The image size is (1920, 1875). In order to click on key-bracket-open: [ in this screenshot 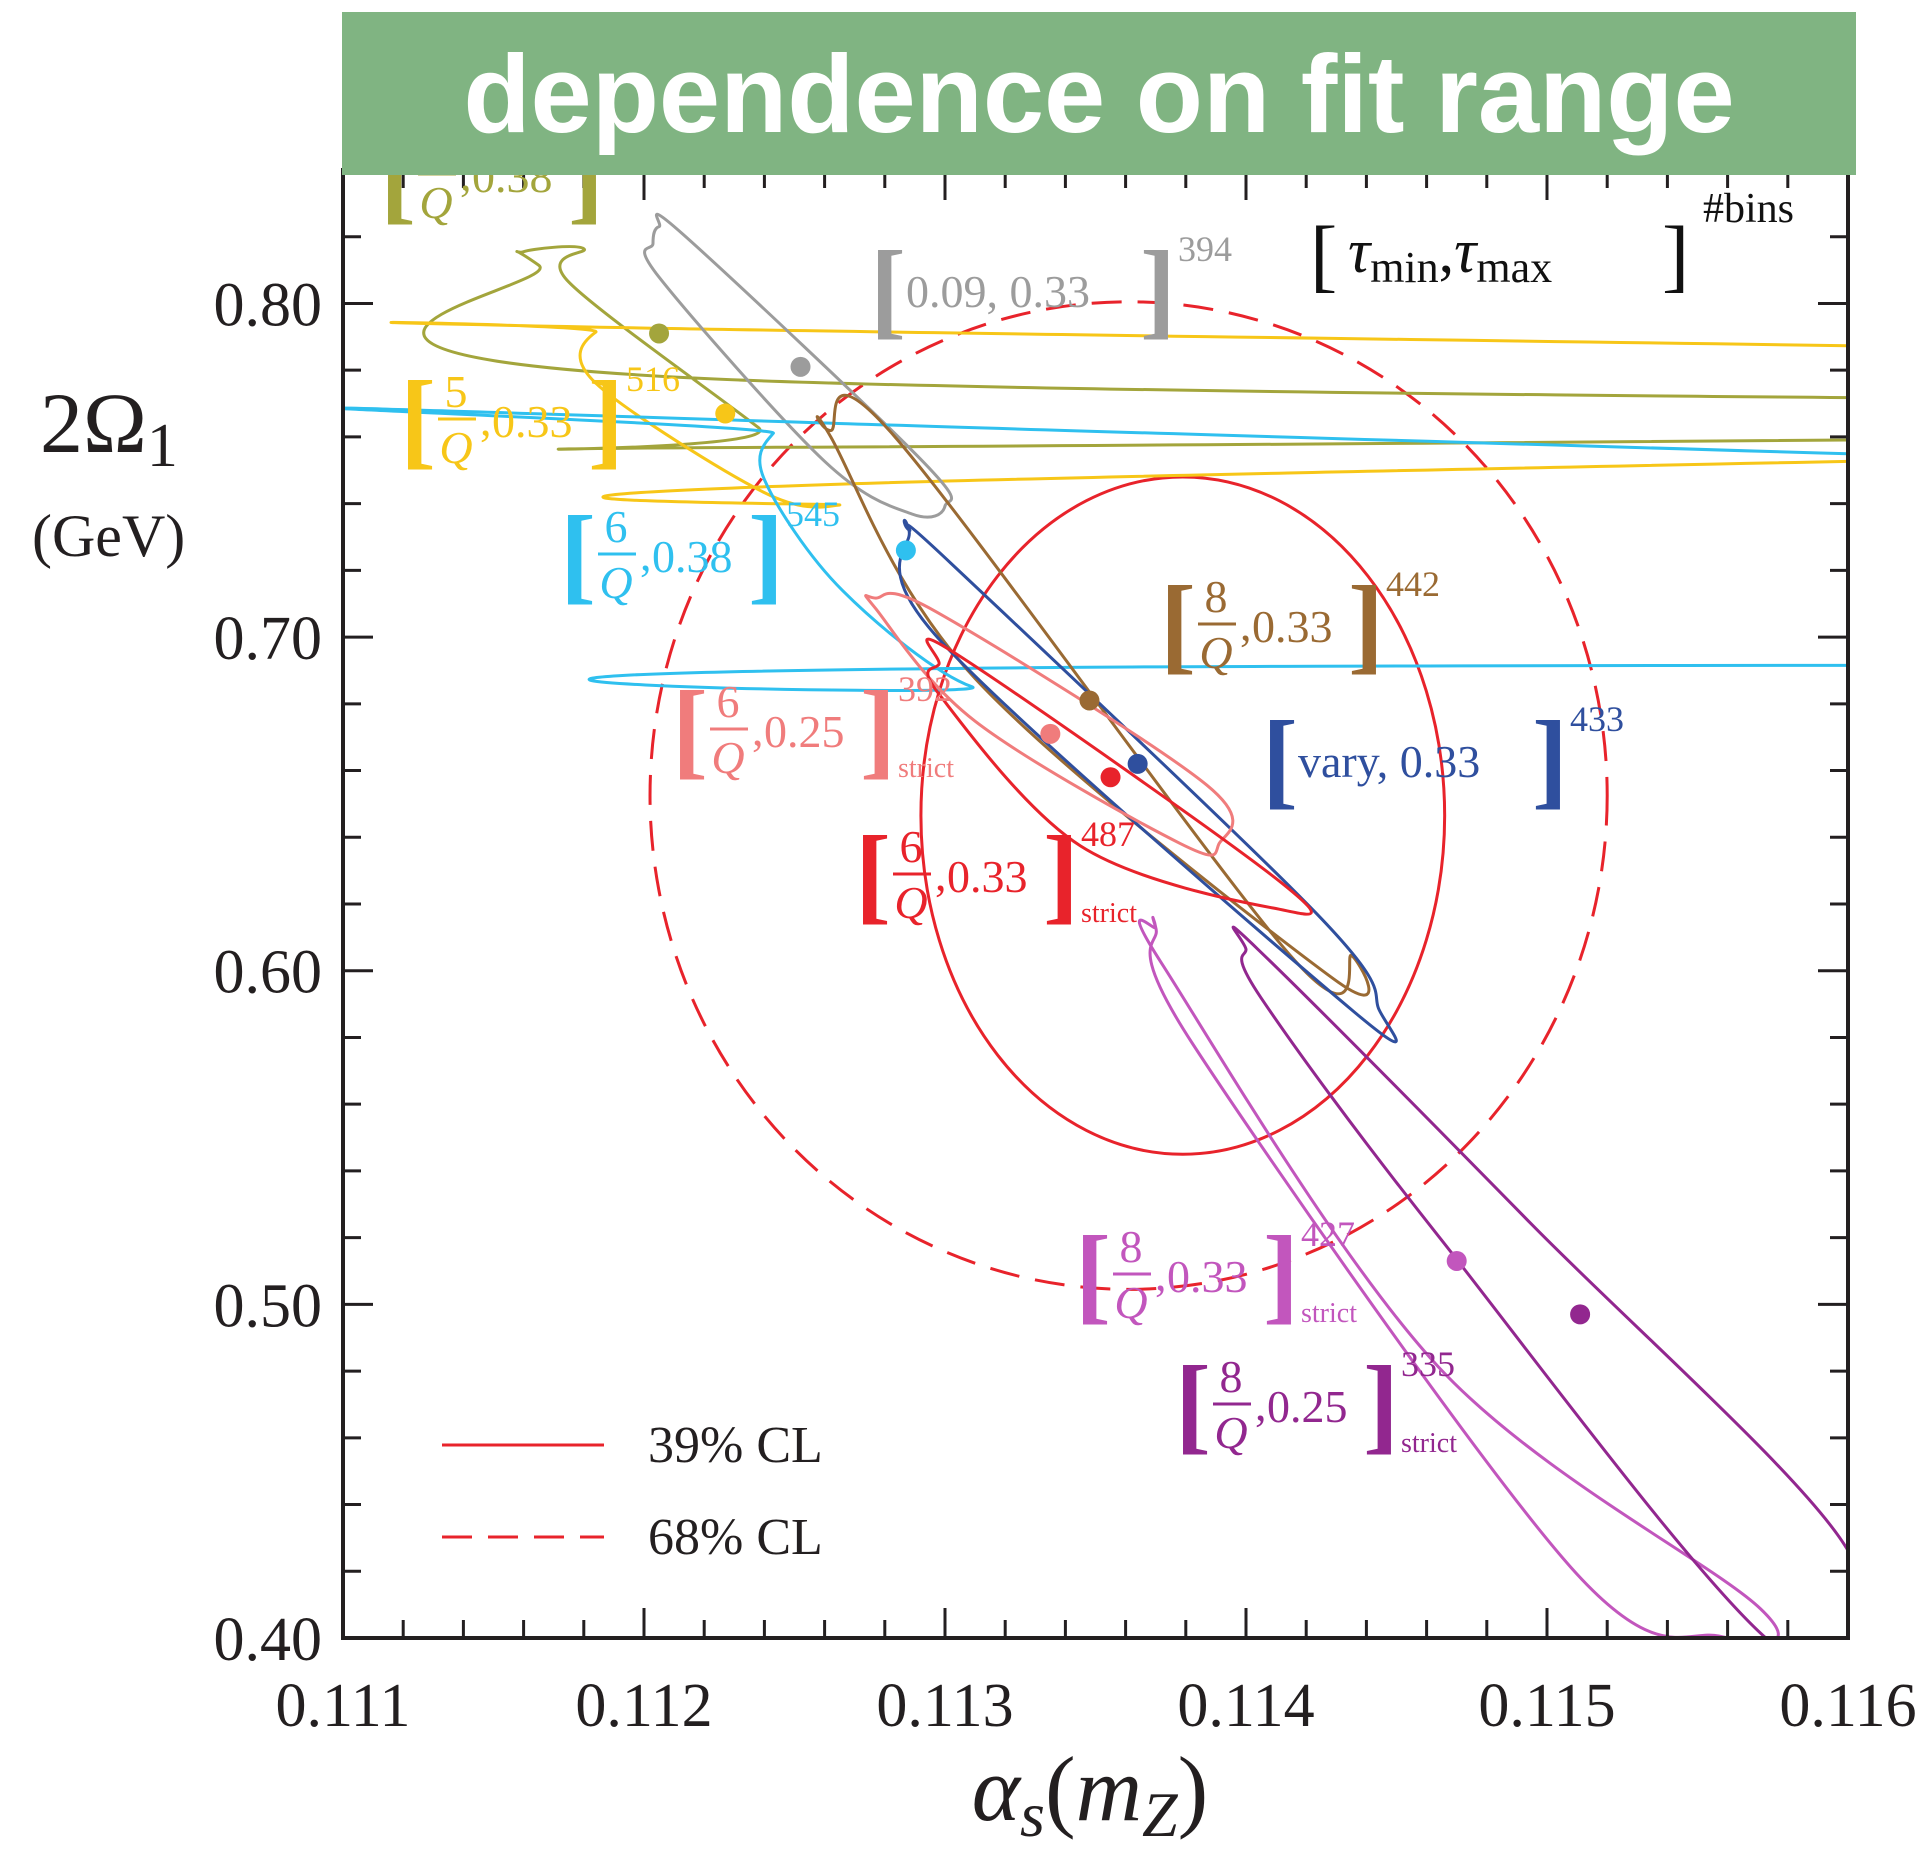, I will do `click(1323, 254)`.